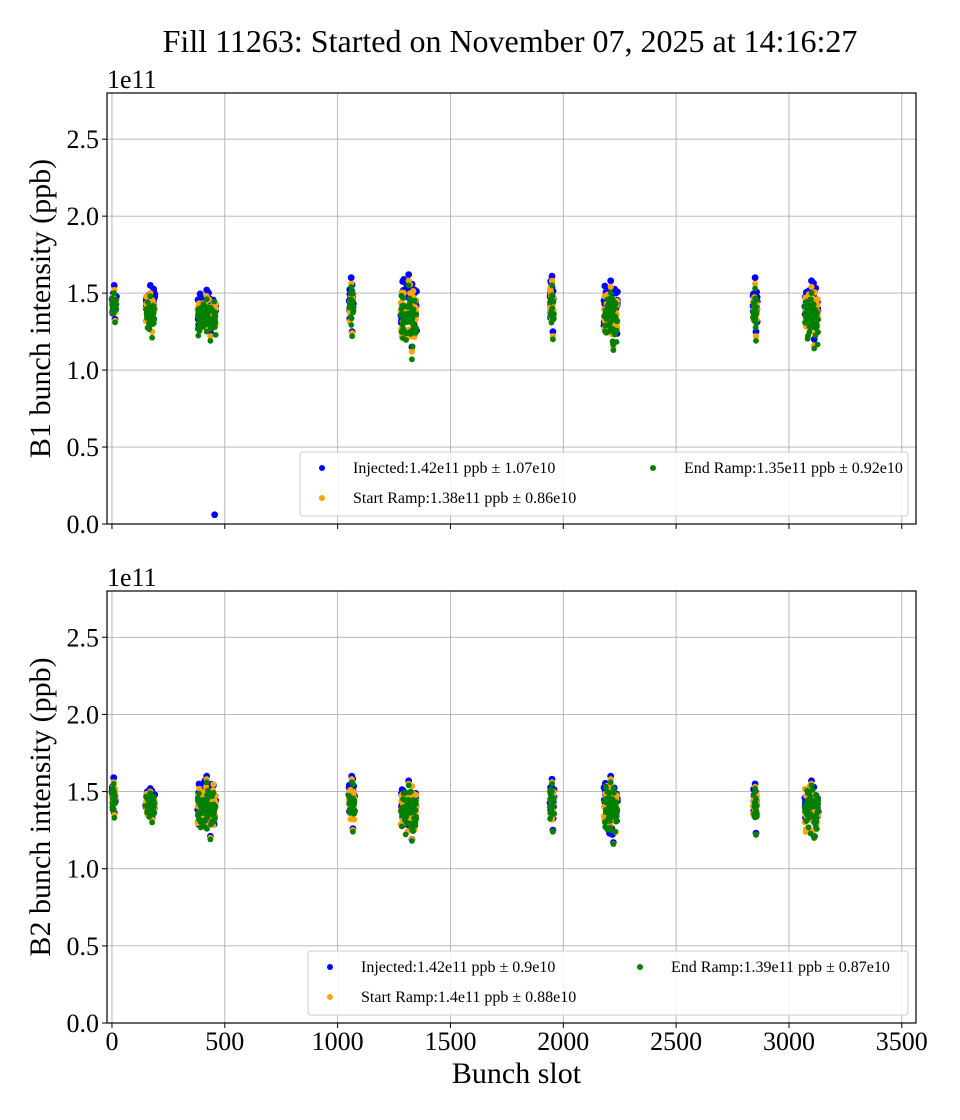 This screenshot has width=960, height=1120. I want to click on y-tick-label: 0.5, so click(83, 447).